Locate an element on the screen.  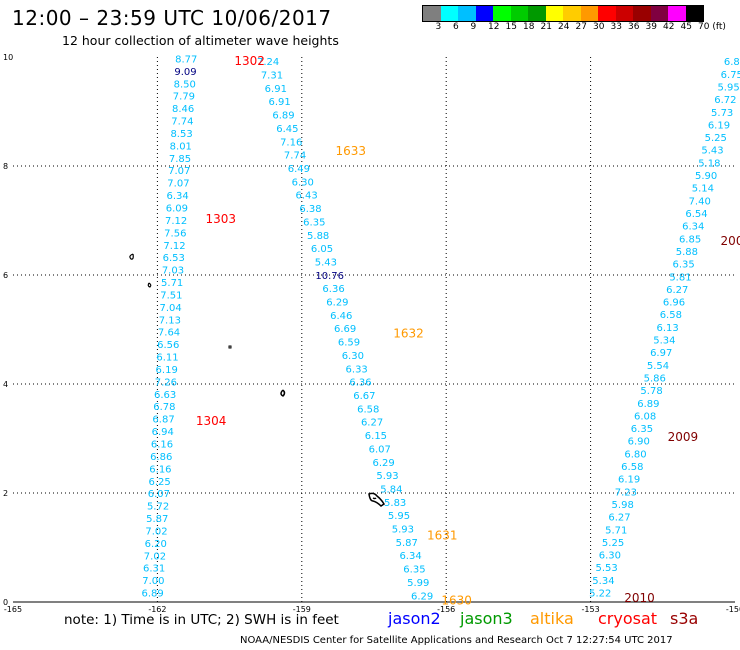
satellite-altika: altika is located at coordinates (552, 618).